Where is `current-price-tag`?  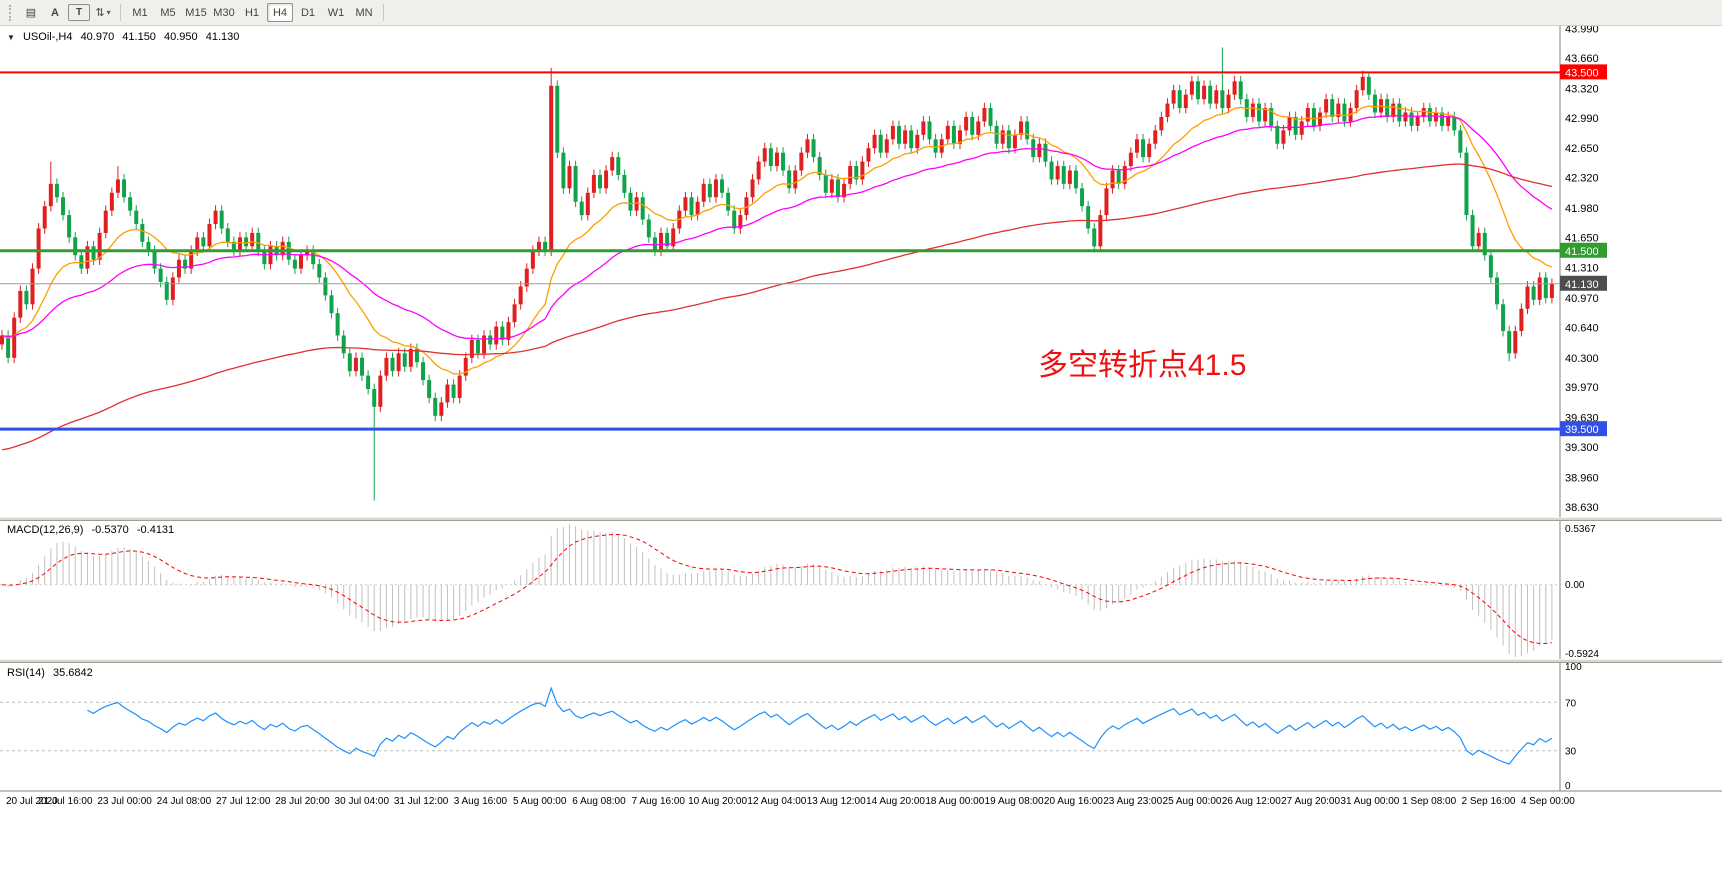
current-price-tag is located at coordinates (1583, 283).